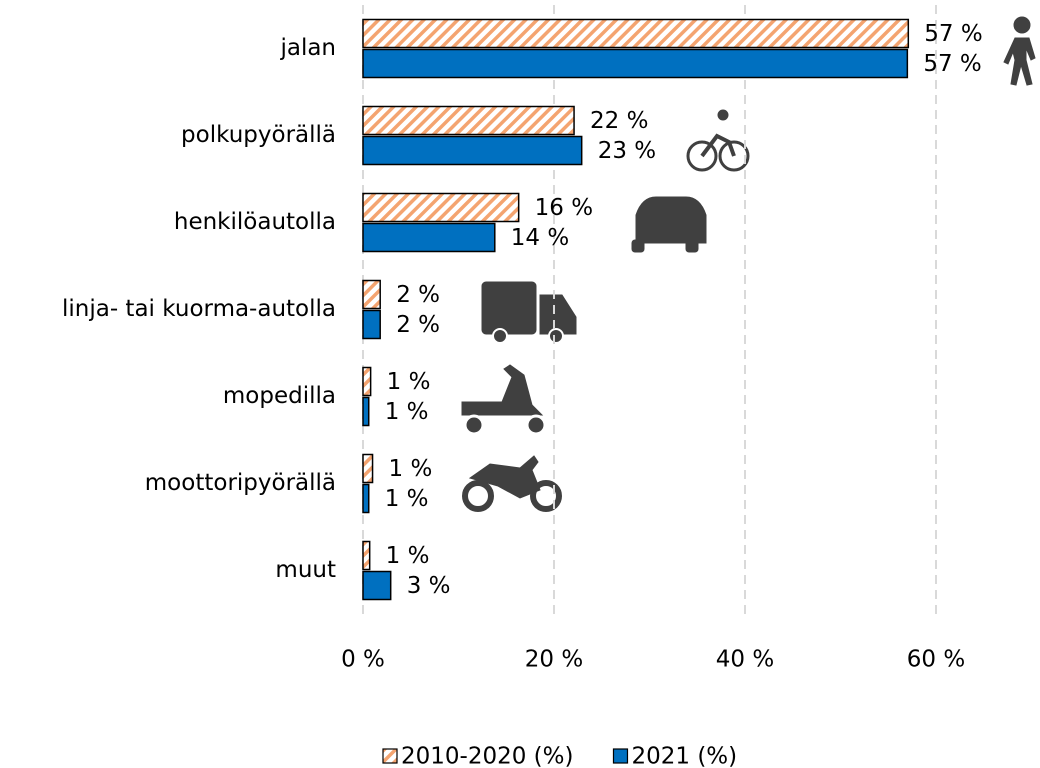  What do you see at coordinates (540, 238) in the screenshot?
I see `value-label: 14 %` at bounding box center [540, 238].